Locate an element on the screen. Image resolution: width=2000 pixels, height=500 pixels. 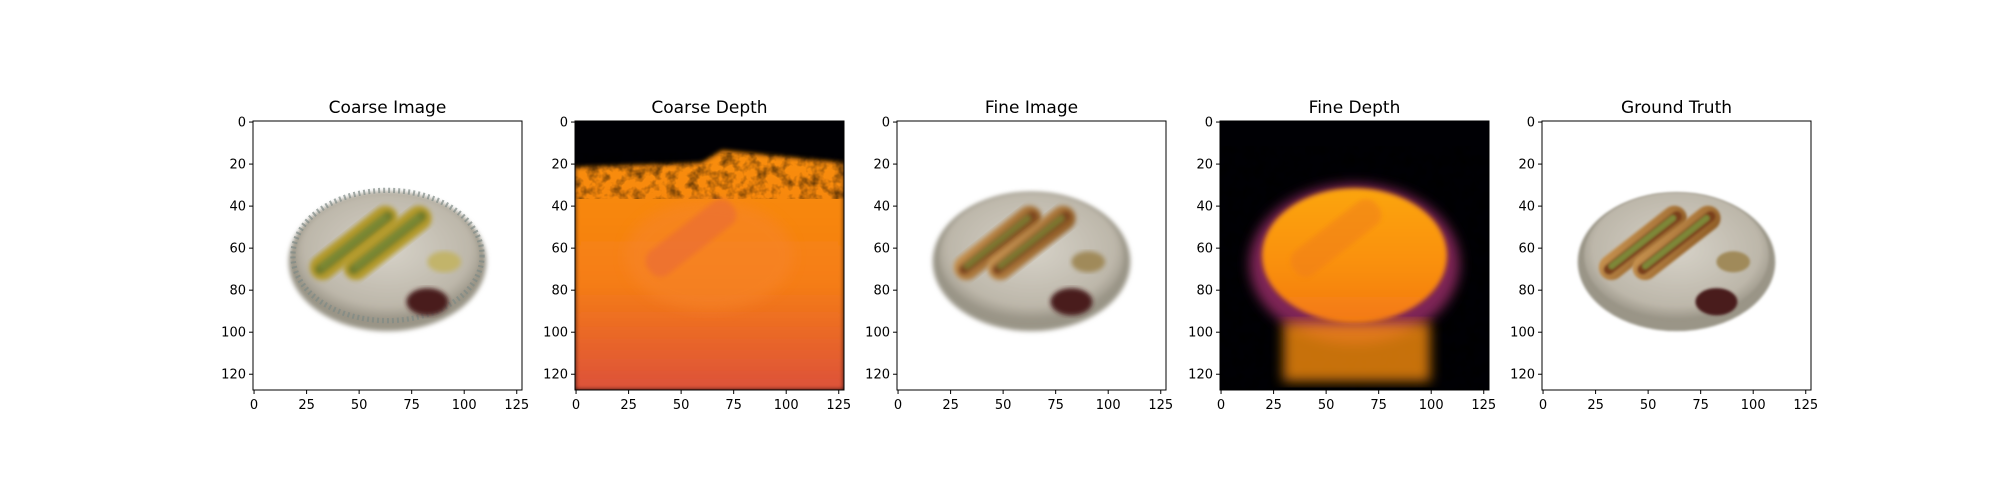
subplot: Fine Image 0 25 50 75 100 125 0 20 40 60 80 100 120 is located at coordinates (1019, 255).